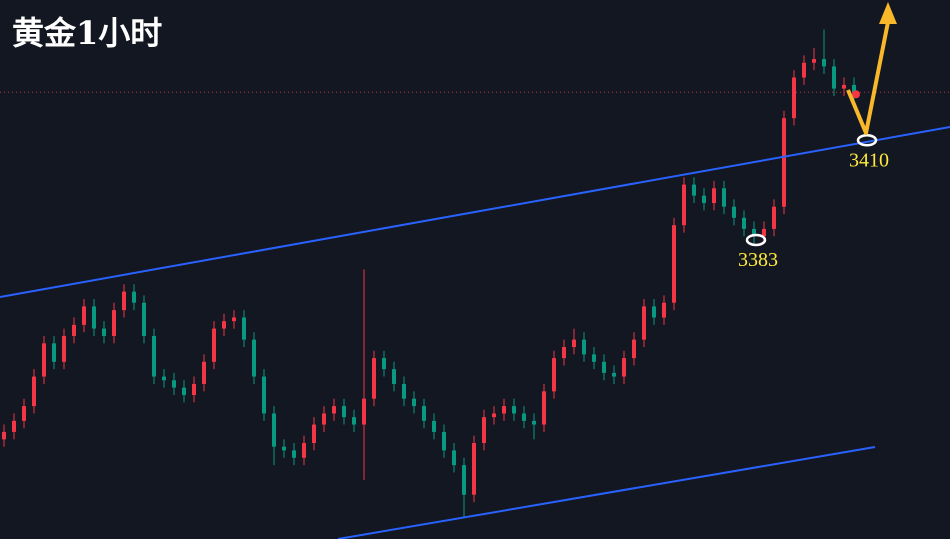 The image size is (950, 539). I want to click on chart-title: 黄金1小时, so click(87, 33).